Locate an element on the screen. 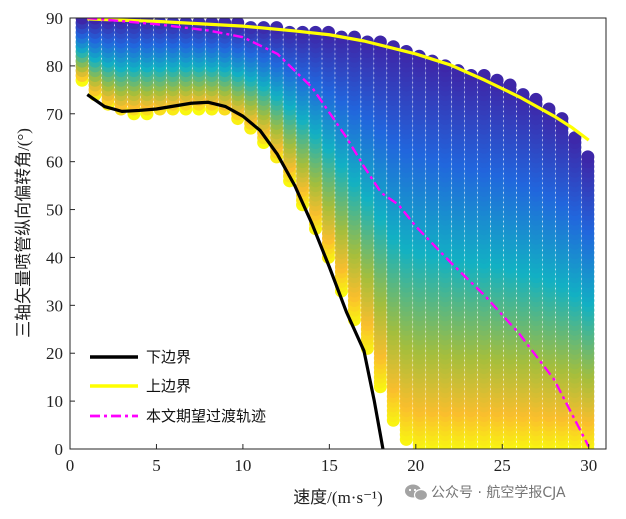  y-tick-label: 80 is located at coordinates (54, 66).